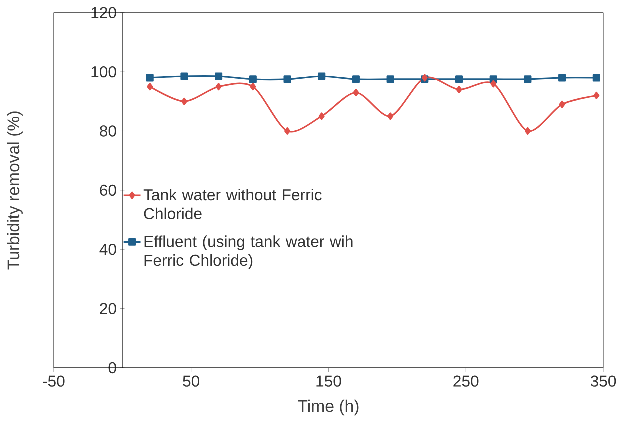 Image resolution: width=624 pixels, height=423 pixels. What do you see at coordinates (191, 382) in the screenshot?
I see `x-tick-label: 50` at bounding box center [191, 382].